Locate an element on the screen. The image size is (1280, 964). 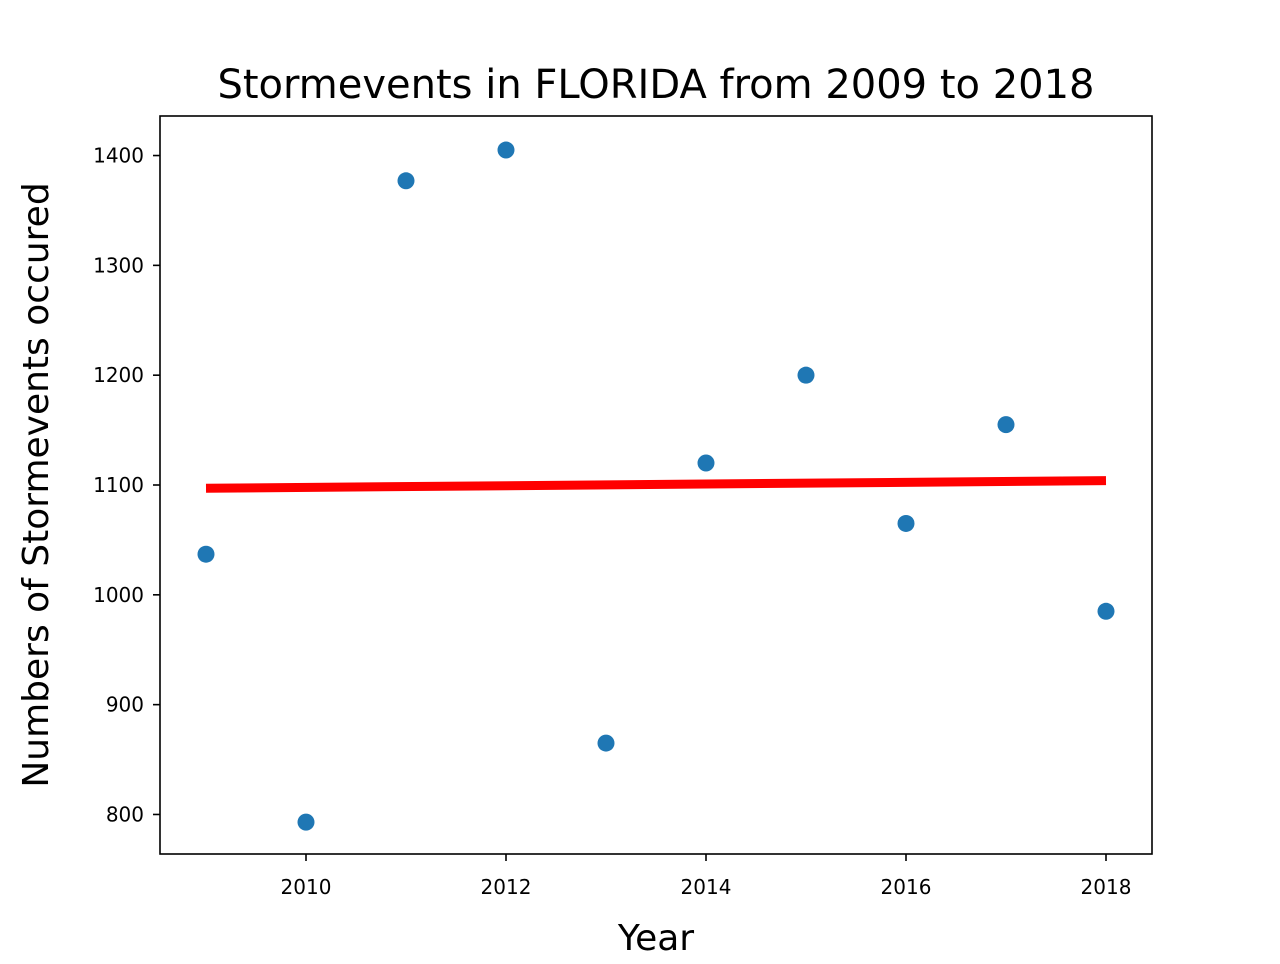
y-tick-label: 800 is located at coordinates (125, 814).